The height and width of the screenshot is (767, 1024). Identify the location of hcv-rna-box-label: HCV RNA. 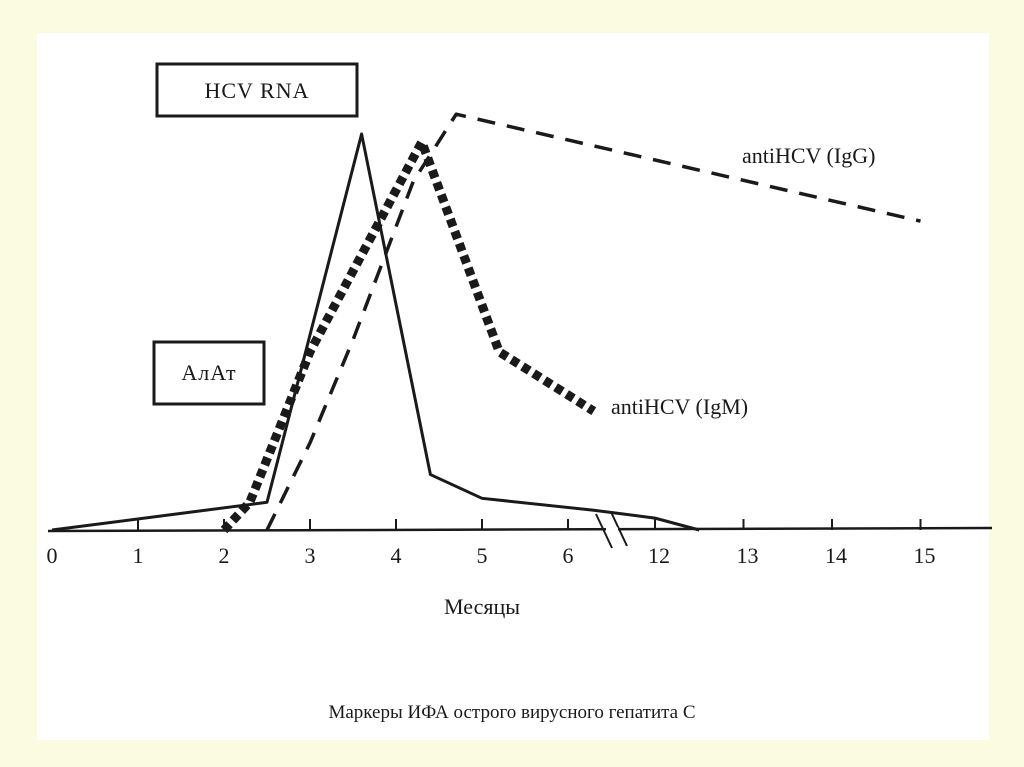
(256, 90).